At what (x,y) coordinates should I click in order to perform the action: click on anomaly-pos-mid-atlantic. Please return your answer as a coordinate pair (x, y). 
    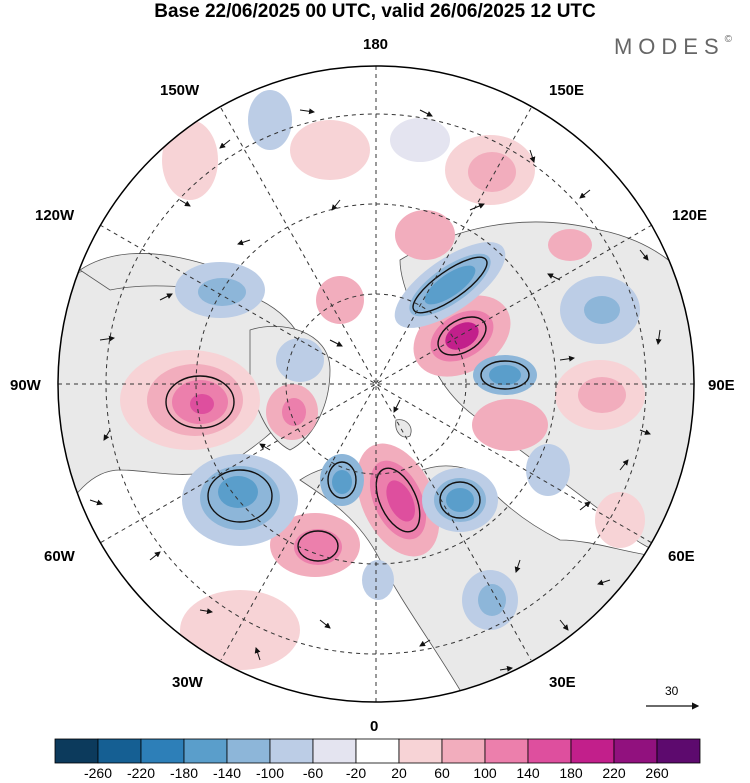
    Looking at the image, I should click on (240, 630).